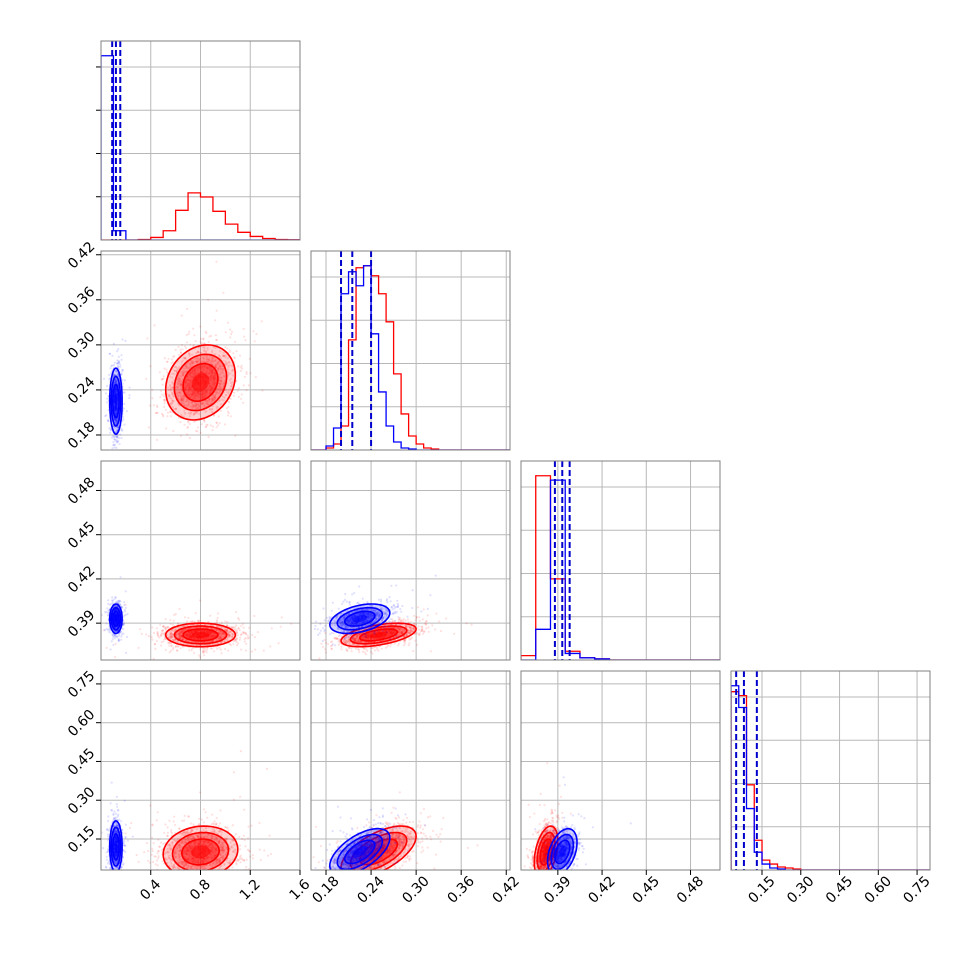  I want to click on x-tick-label: 0.24, so click(370, 889).